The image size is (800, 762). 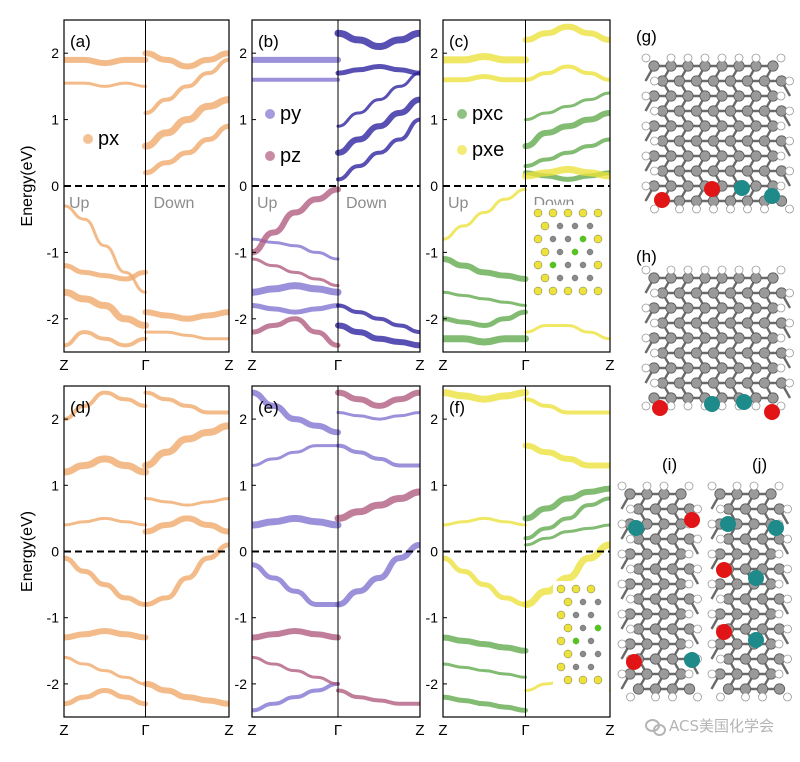 What do you see at coordinates (525, 730) in the screenshot?
I see `x-tick-label: Γ` at bounding box center [525, 730].